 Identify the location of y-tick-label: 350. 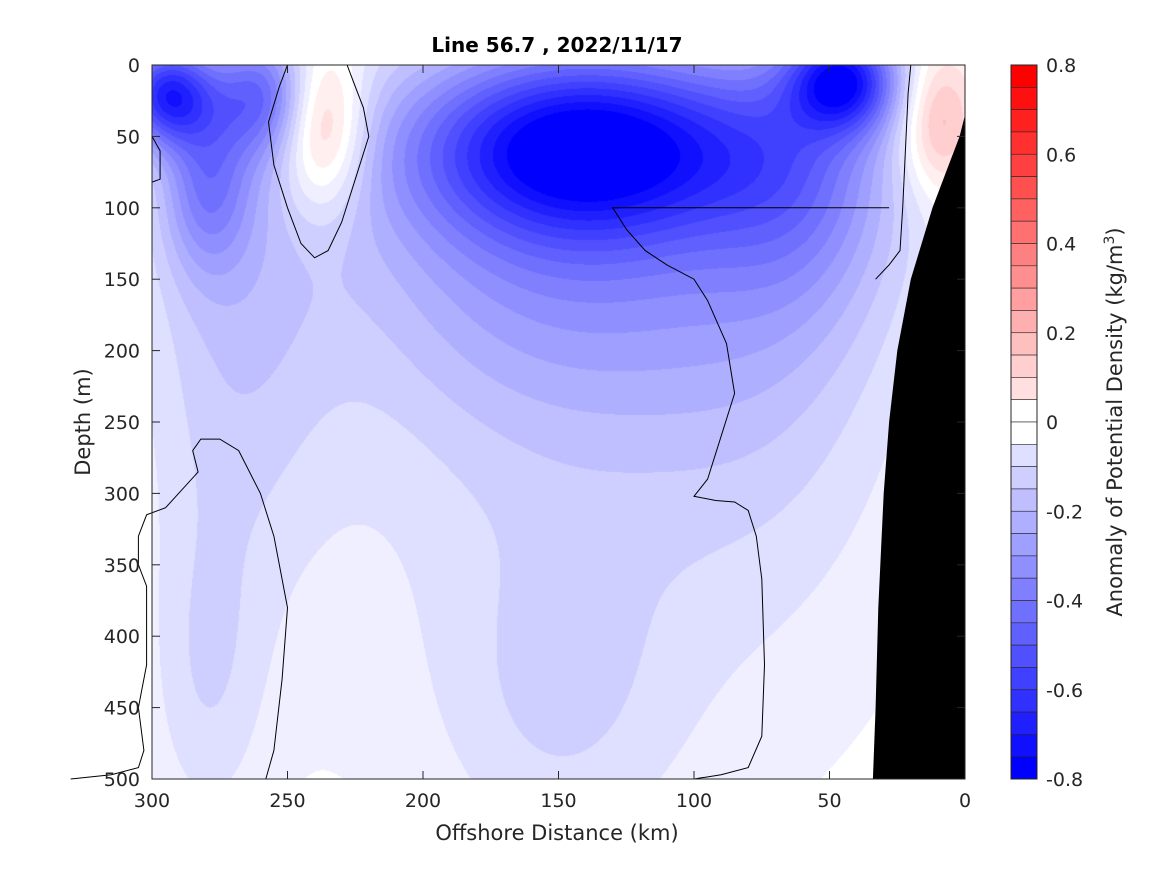
(122, 566).